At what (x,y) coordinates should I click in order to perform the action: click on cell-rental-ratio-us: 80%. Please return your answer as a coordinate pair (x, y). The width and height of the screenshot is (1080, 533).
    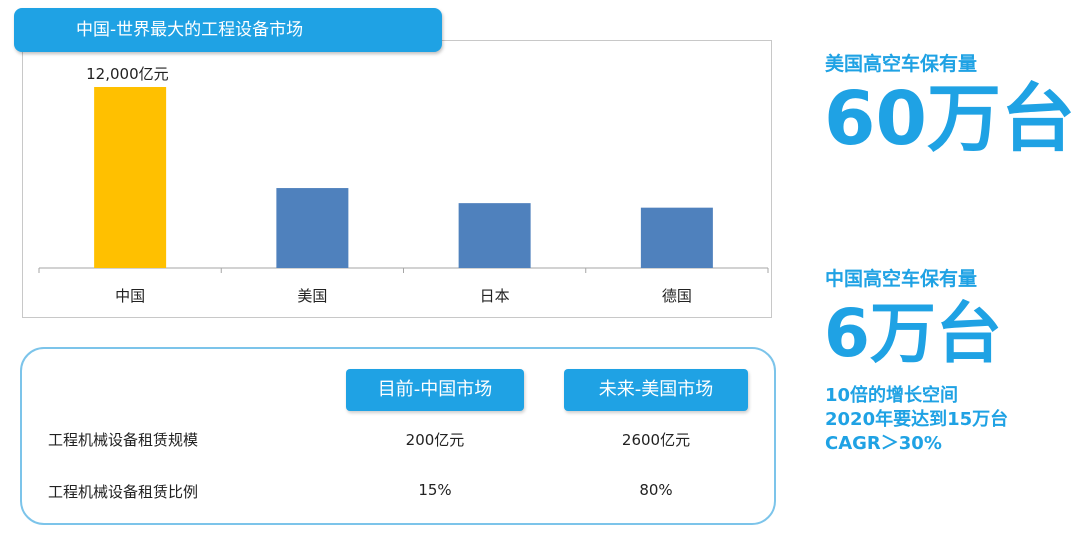
    Looking at the image, I should click on (656, 490).